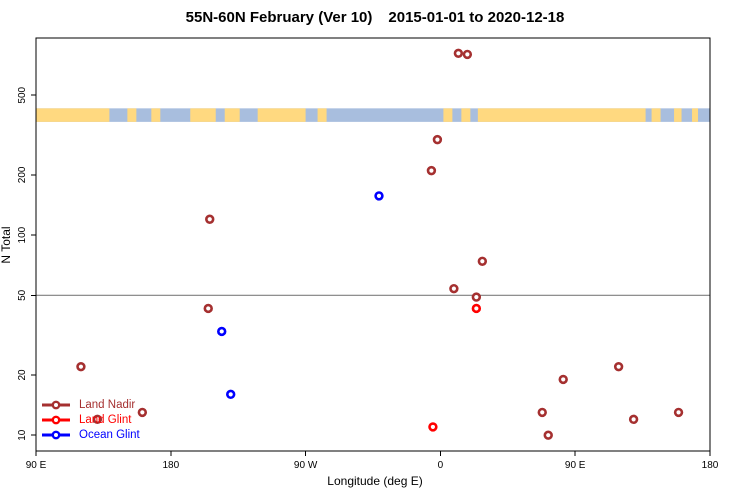  What do you see at coordinates (22, 174) in the screenshot?
I see `y-tick-label: 200` at bounding box center [22, 174].